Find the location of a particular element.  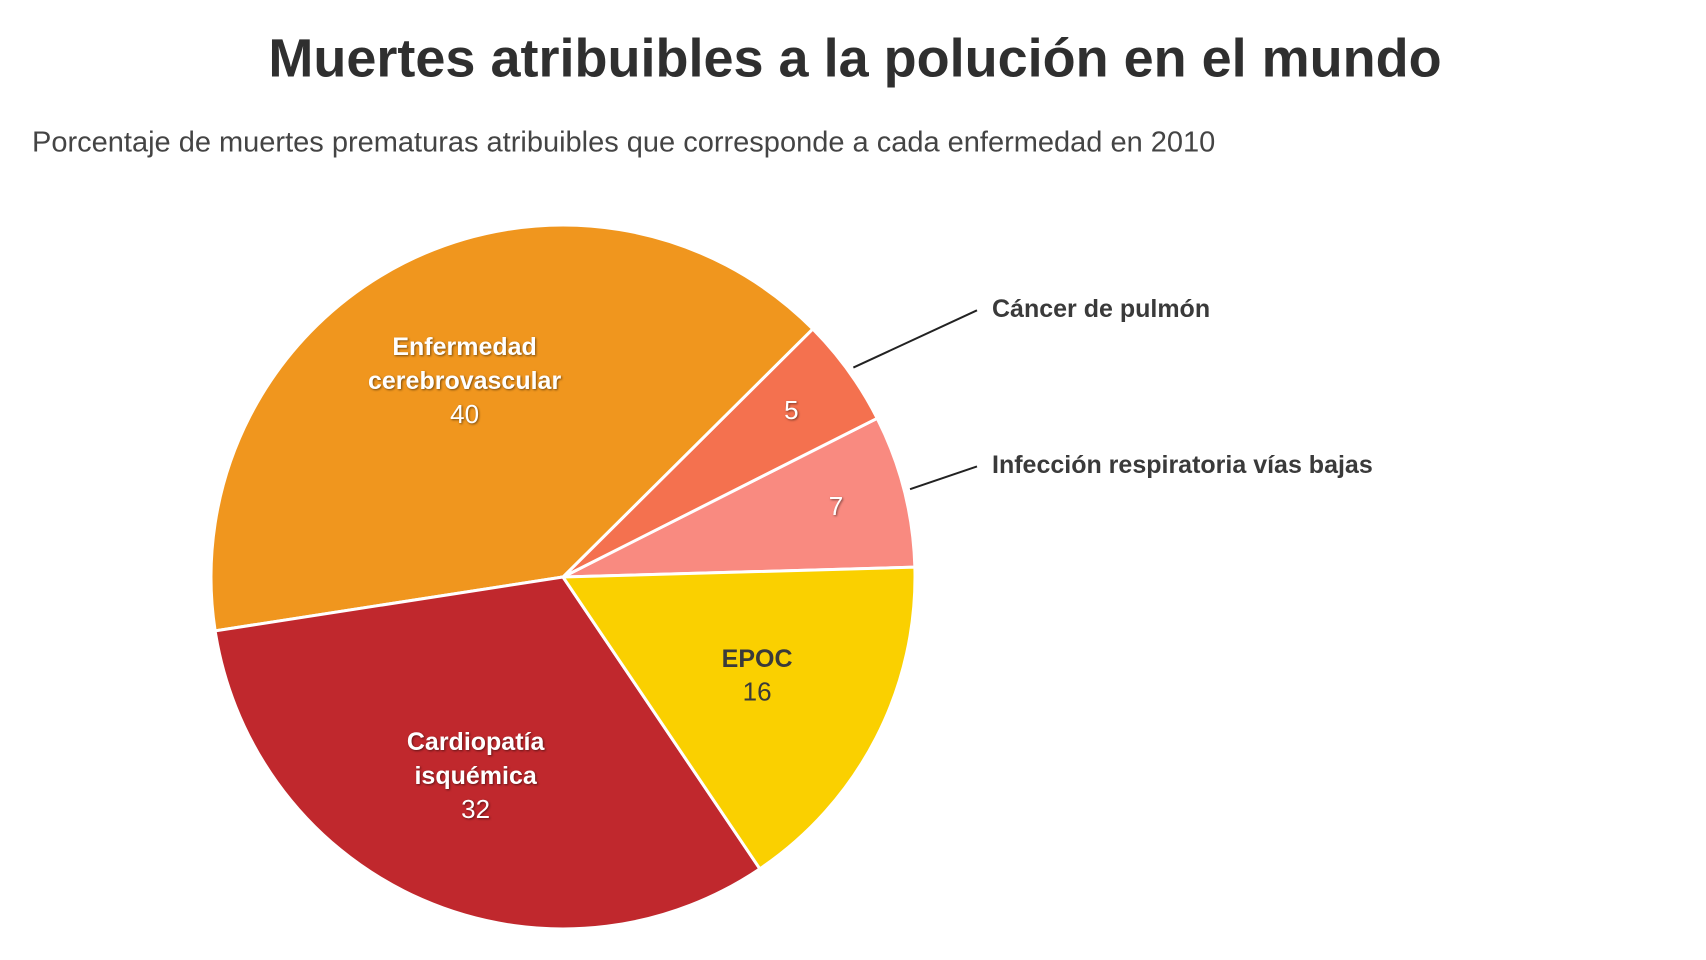

slice-label: Infección respiratoria vías bajas is located at coordinates (1182, 465).